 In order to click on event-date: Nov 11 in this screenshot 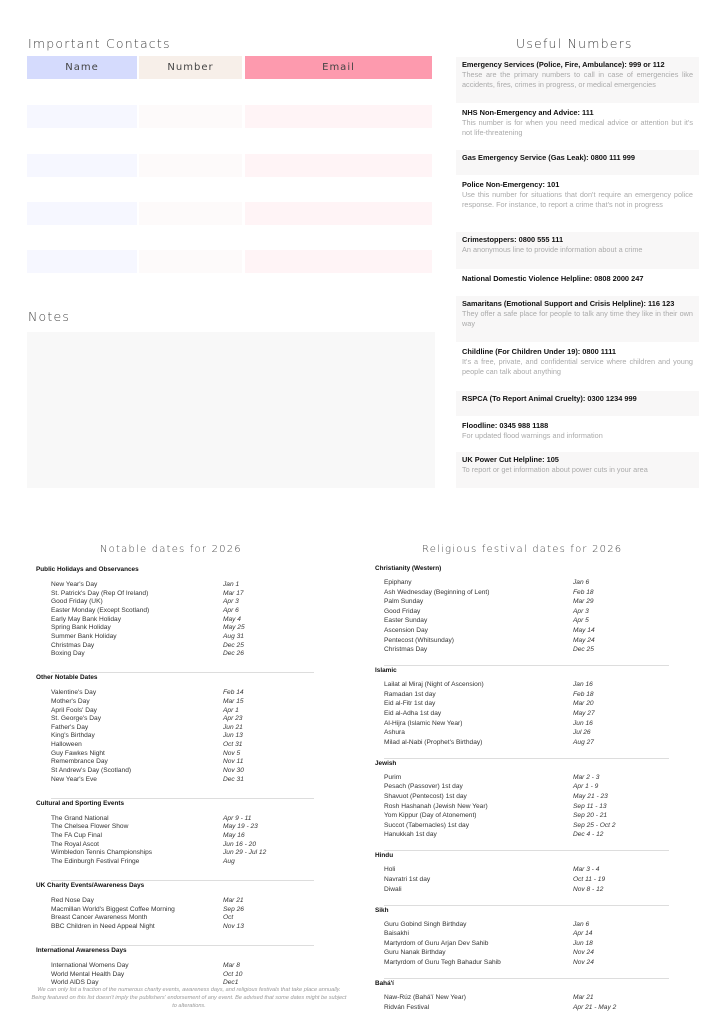, I will do `click(233, 762)`.